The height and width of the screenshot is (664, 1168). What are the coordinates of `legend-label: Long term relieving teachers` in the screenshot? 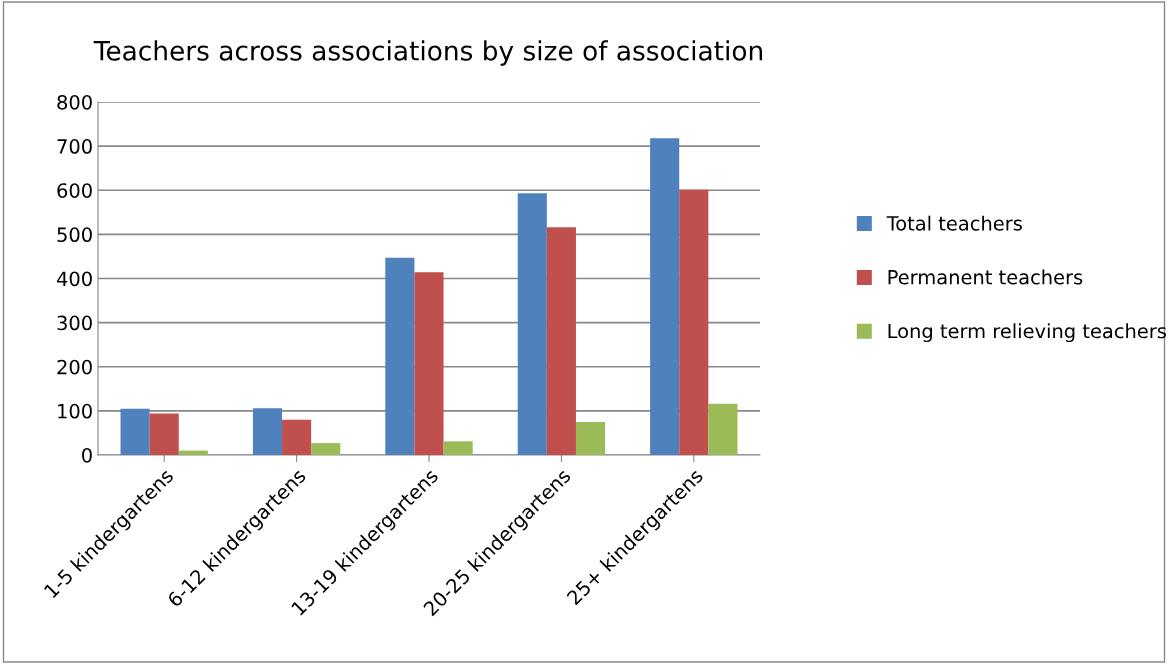 It's located at (1027, 333).